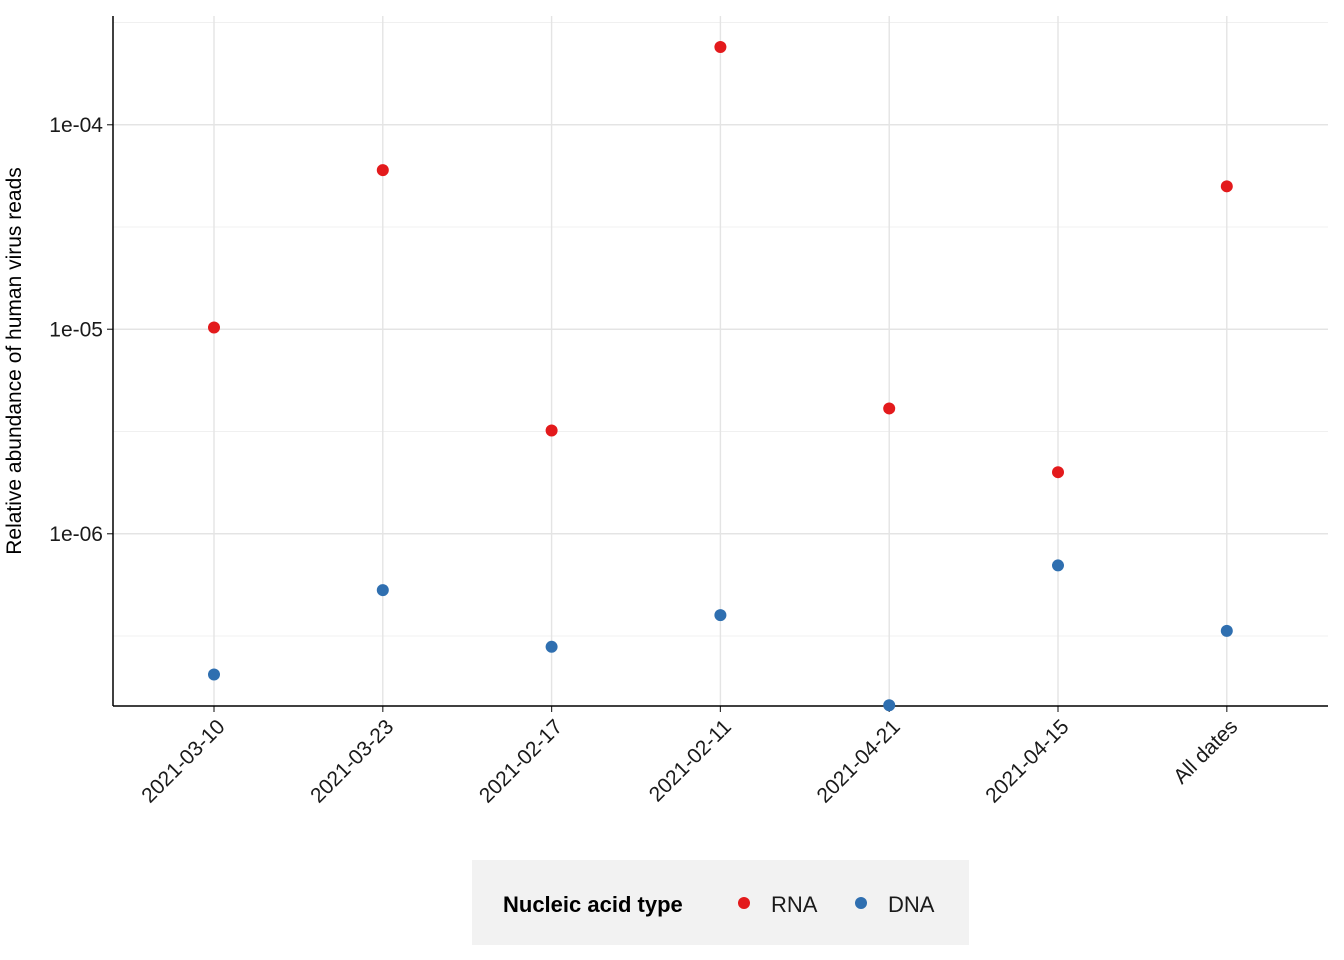  I want to click on x-tick-label: 2021-03-10, so click(183, 761).